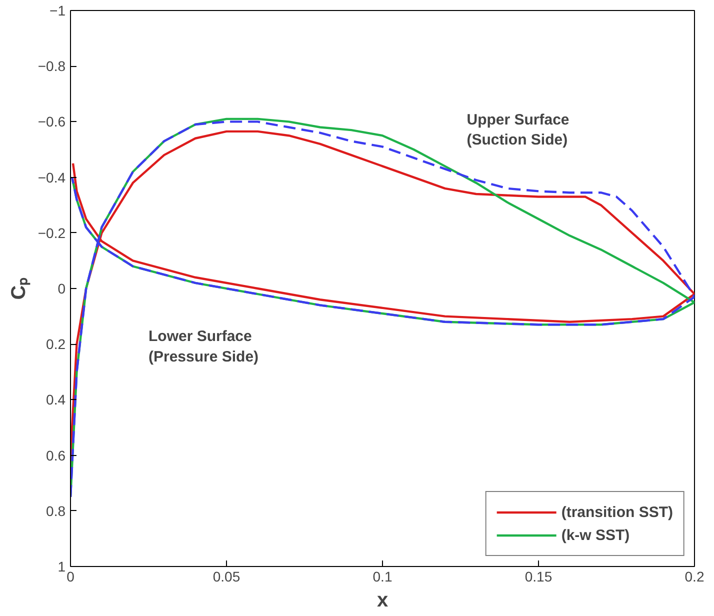  I want to click on y-tick-label: 0.2, so click(56, 344).